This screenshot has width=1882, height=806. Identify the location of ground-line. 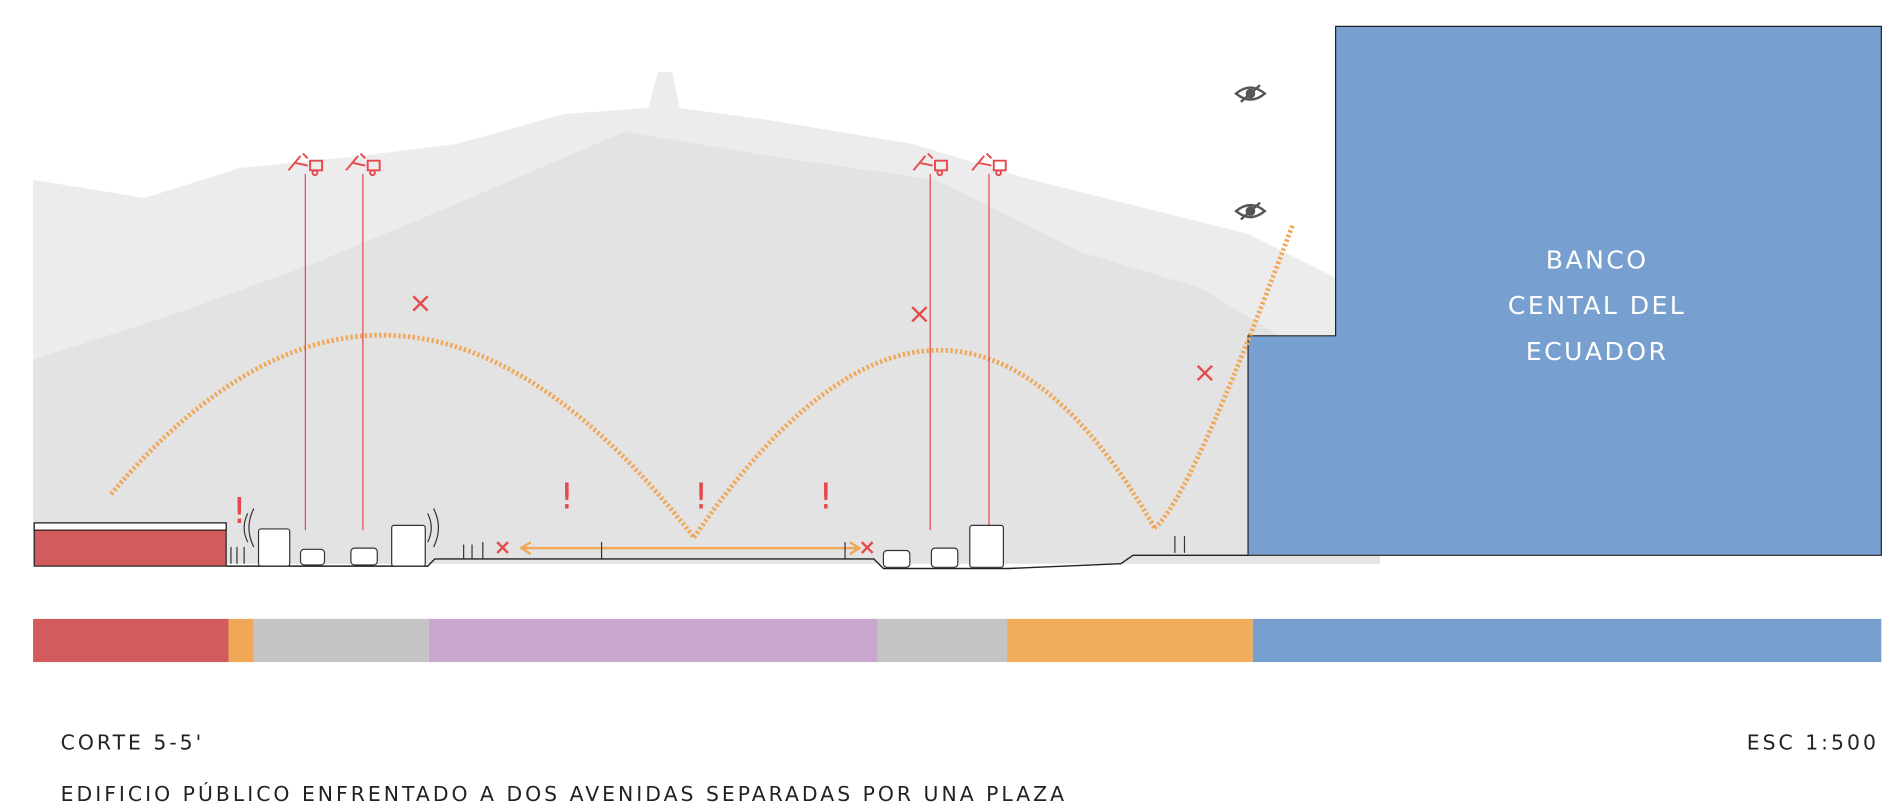
(737, 562).